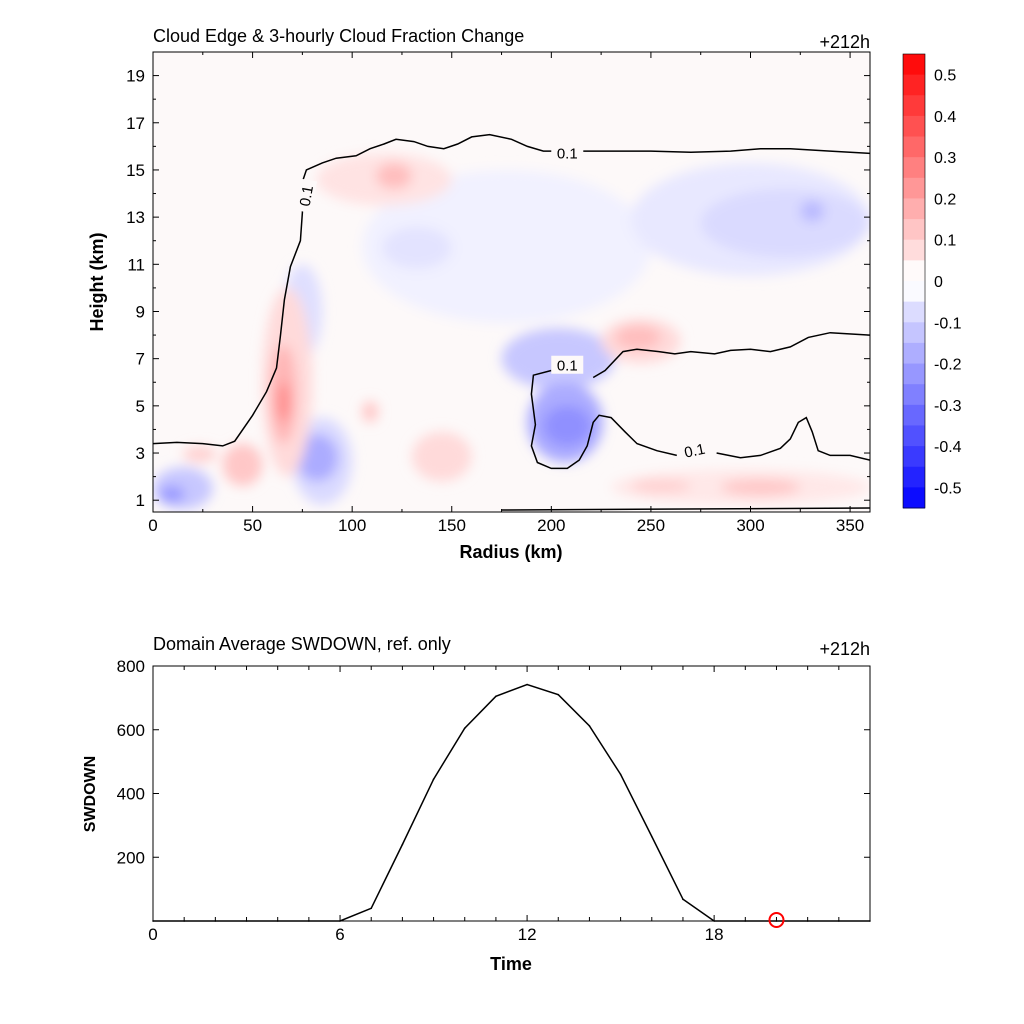  Describe the element at coordinates (844, 42) in the screenshot. I see `heatmap-time-label: +212h` at that location.